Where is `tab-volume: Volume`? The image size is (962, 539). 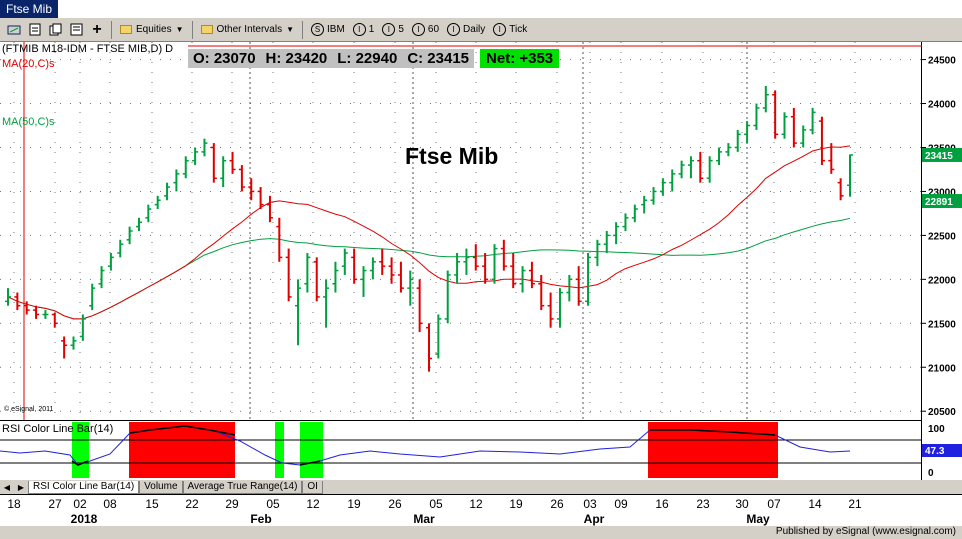 tab-volume: Volume is located at coordinates (161, 487).